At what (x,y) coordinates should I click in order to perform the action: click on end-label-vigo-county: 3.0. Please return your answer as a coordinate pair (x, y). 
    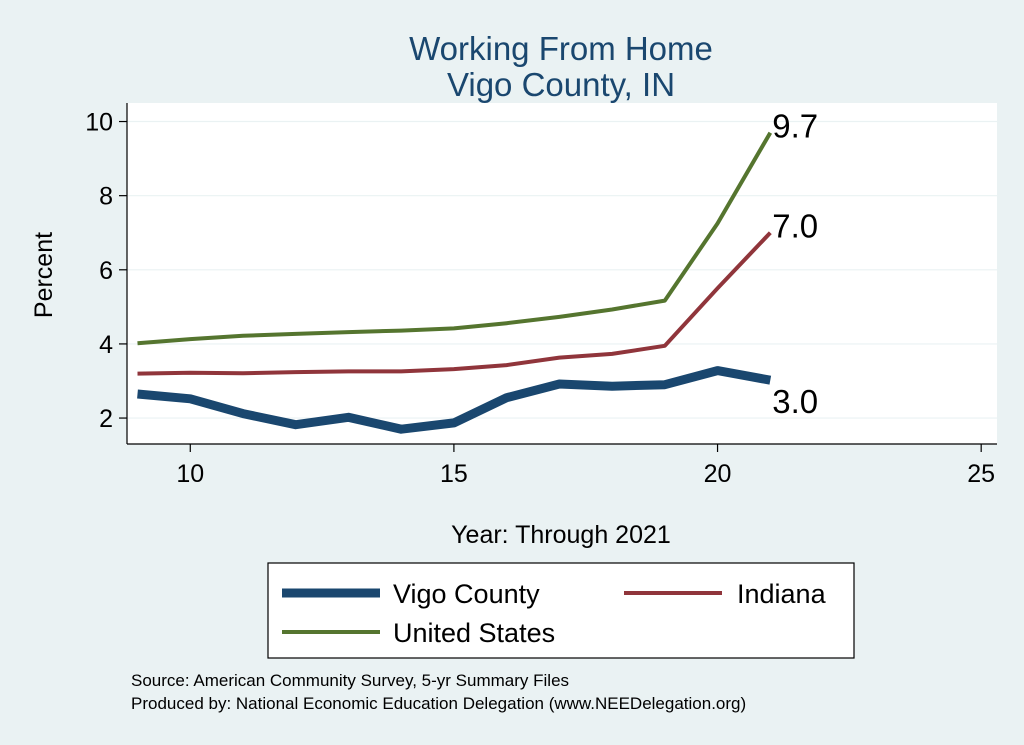
    Looking at the image, I should click on (795, 401).